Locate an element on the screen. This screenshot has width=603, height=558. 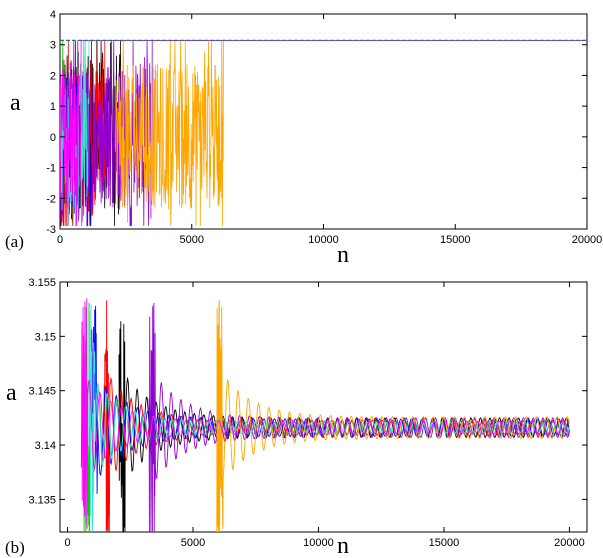
panel-a-ylabel: a is located at coordinates (15, 103).